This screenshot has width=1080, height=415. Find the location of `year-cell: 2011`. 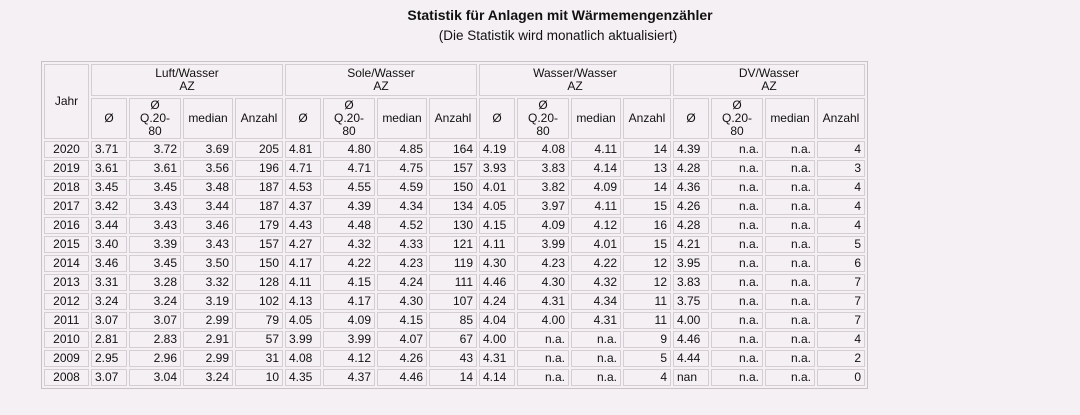

year-cell: 2011 is located at coordinates (66, 320).